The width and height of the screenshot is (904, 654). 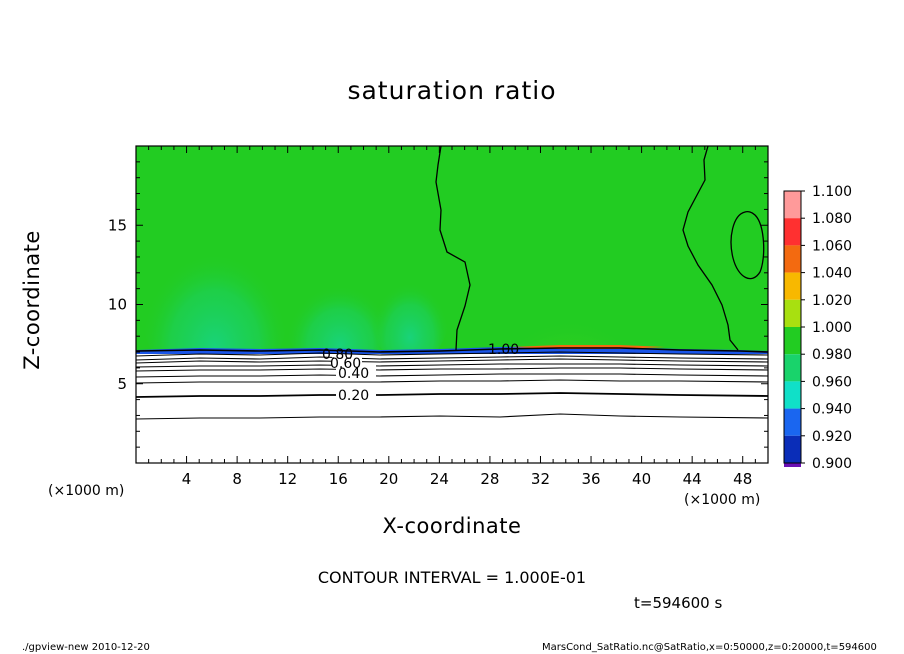 What do you see at coordinates (832, 274) in the screenshot?
I see `colorbar-label: 1.040` at bounding box center [832, 274].